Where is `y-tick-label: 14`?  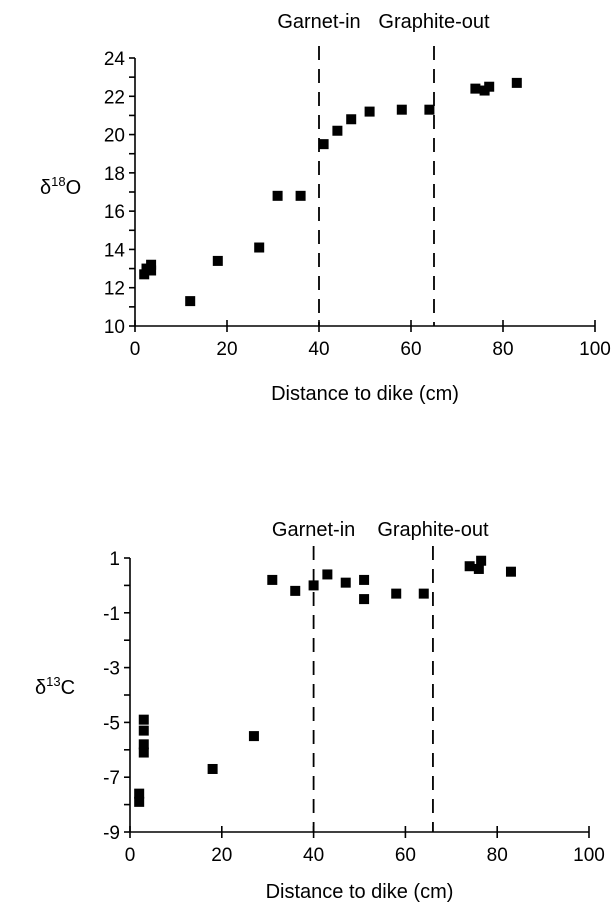 y-tick-label: 14 is located at coordinates (115, 250).